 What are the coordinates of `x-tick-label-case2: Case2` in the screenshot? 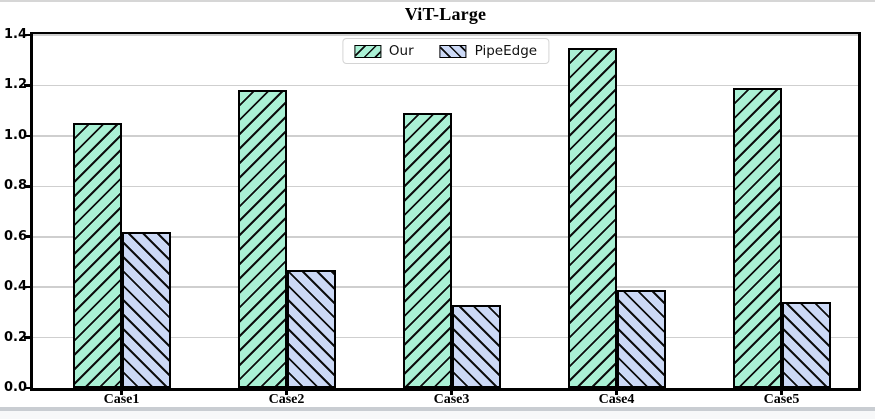 It's located at (286, 399).